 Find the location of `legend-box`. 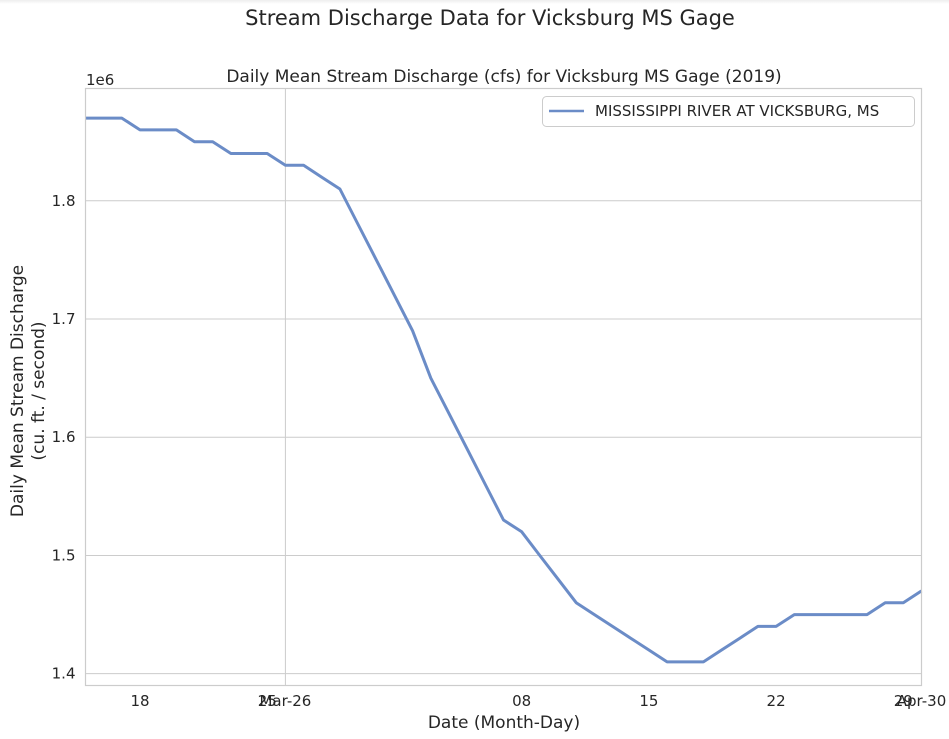

legend-box is located at coordinates (728, 111).